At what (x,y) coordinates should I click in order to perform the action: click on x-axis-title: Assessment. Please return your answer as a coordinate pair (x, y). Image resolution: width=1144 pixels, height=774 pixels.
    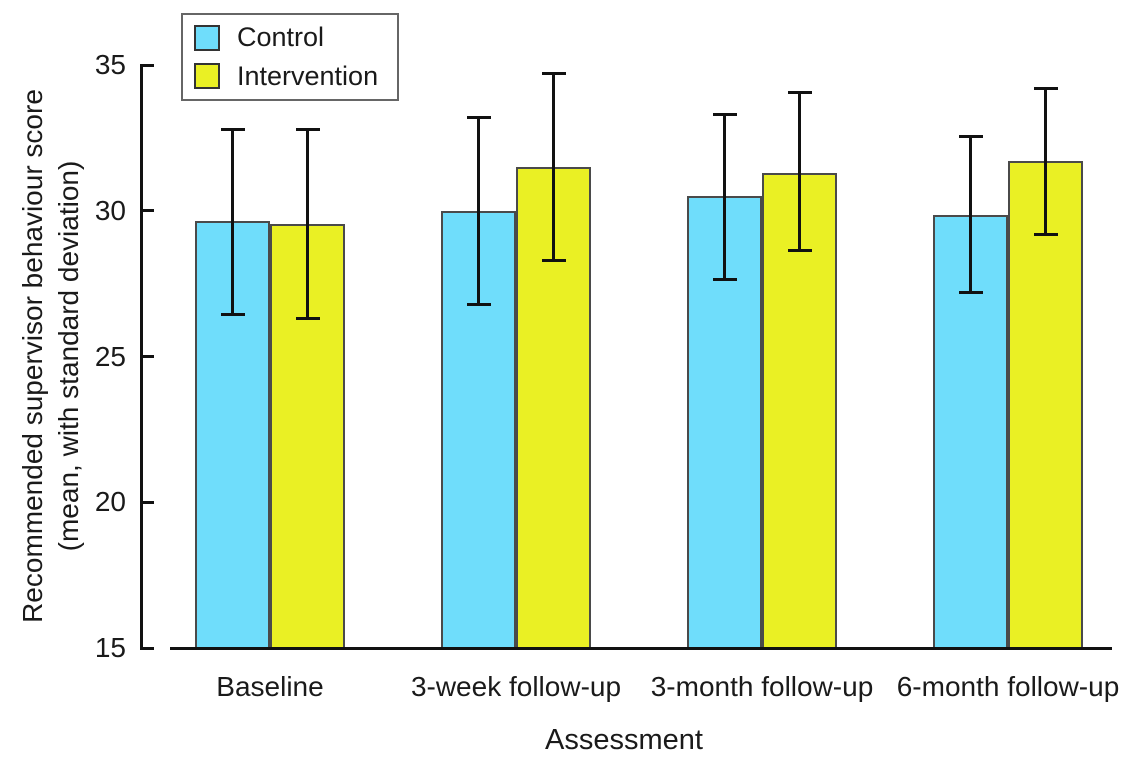
    Looking at the image, I should click on (624, 740).